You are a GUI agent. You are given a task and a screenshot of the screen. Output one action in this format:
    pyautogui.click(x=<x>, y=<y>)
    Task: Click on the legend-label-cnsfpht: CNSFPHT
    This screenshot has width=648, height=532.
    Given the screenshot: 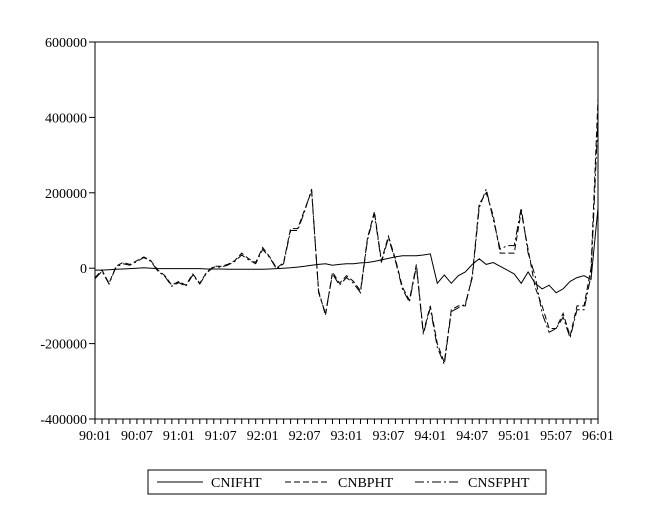 What is the action you would take?
    pyautogui.click(x=499, y=483)
    